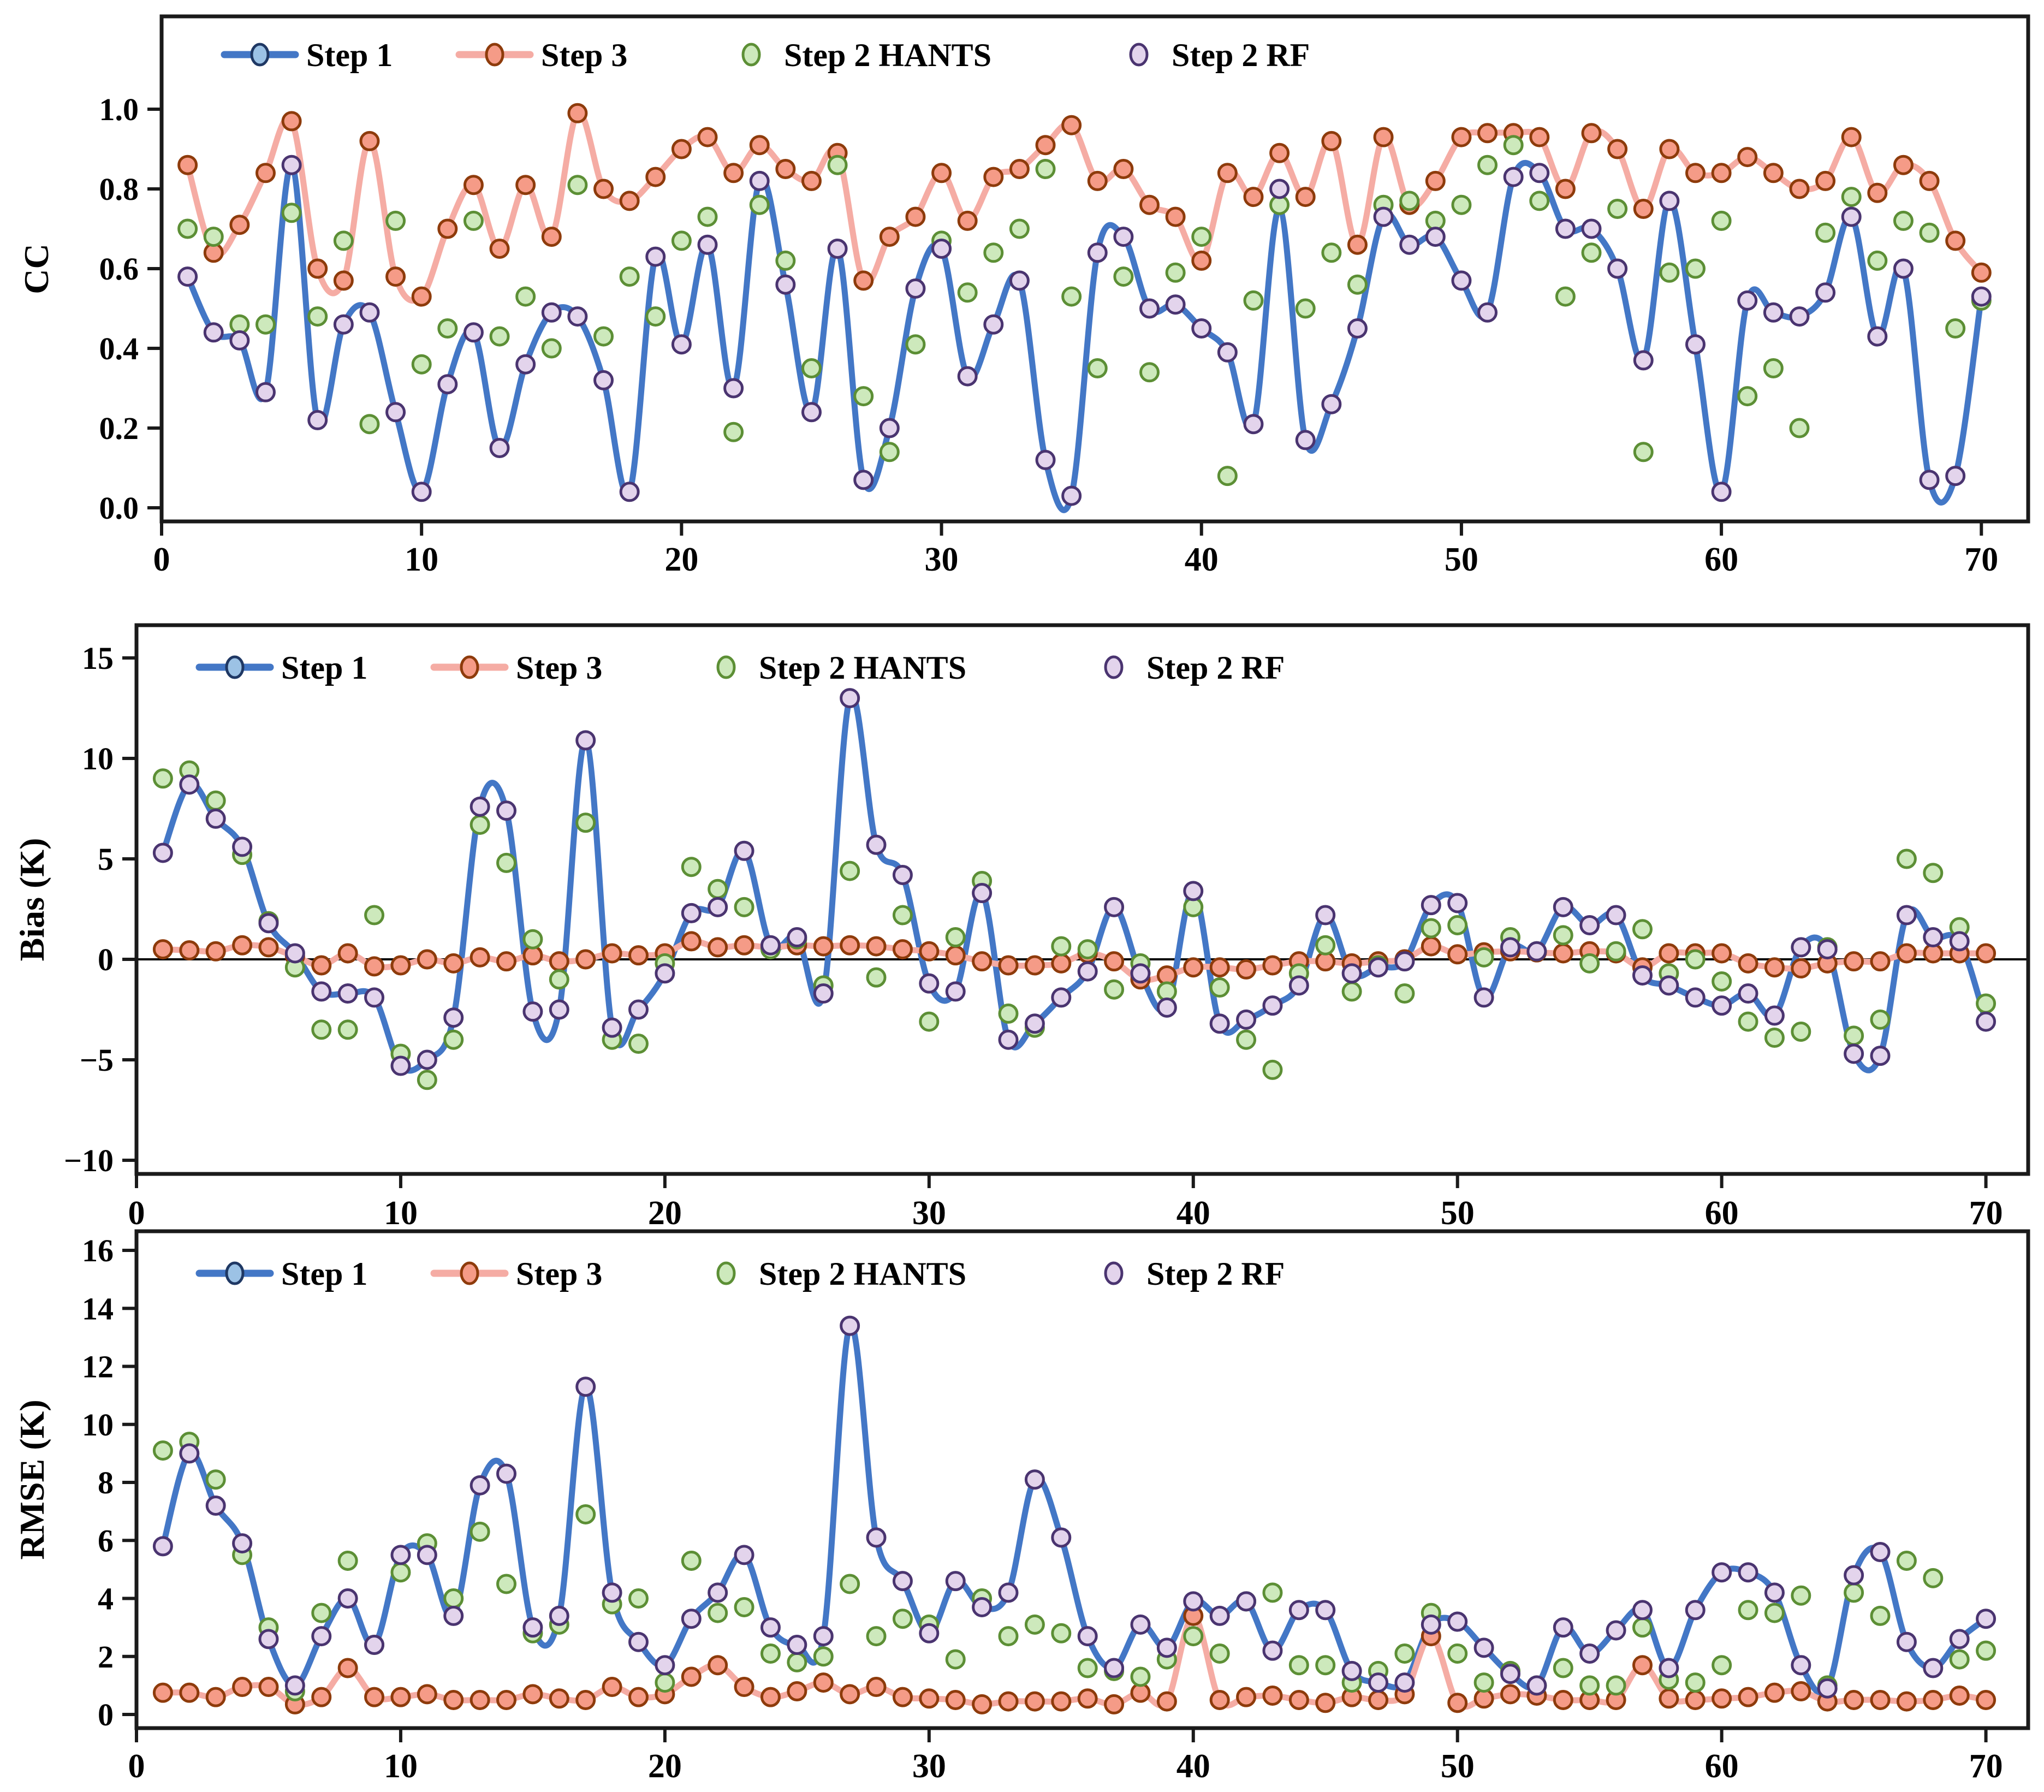 This screenshot has width=2044, height=1792. What do you see at coordinates (665, 1213) in the screenshot?
I see `x-tick-label: 20` at bounding box center [665, 1213].